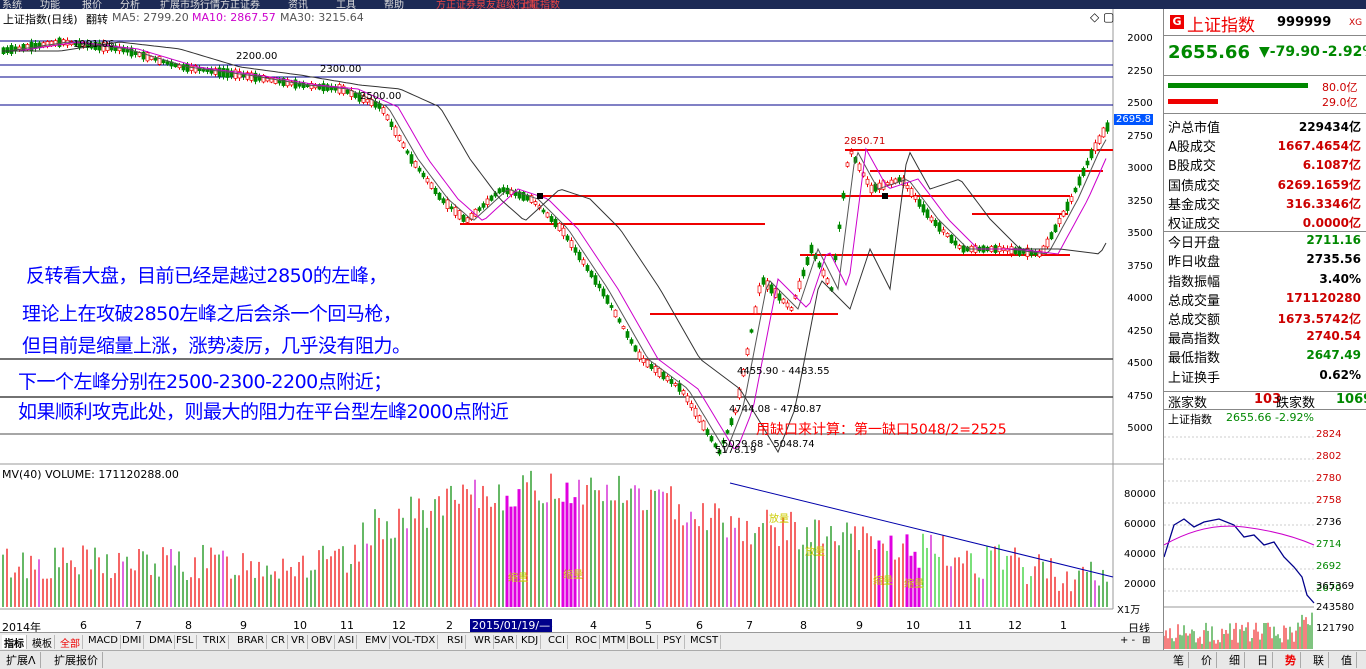  Describe the element at coordinates (70, 642) in the screenshot. I see `indicator-tab-全部: 全部` at that location.